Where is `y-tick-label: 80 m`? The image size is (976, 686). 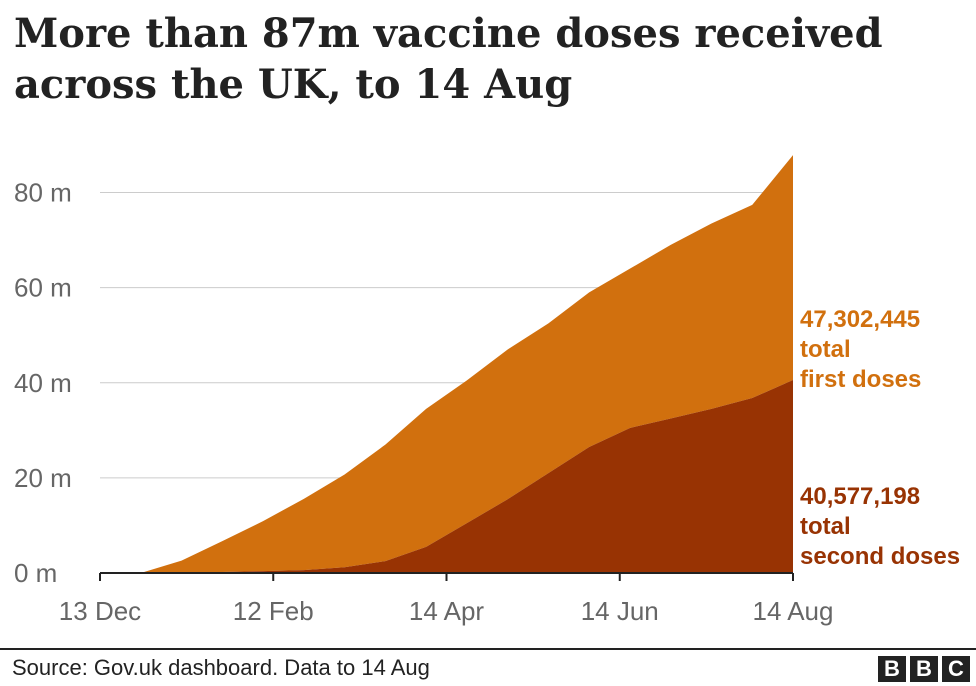
y-tick-label: 80 m is located at coordinates (43, 193).